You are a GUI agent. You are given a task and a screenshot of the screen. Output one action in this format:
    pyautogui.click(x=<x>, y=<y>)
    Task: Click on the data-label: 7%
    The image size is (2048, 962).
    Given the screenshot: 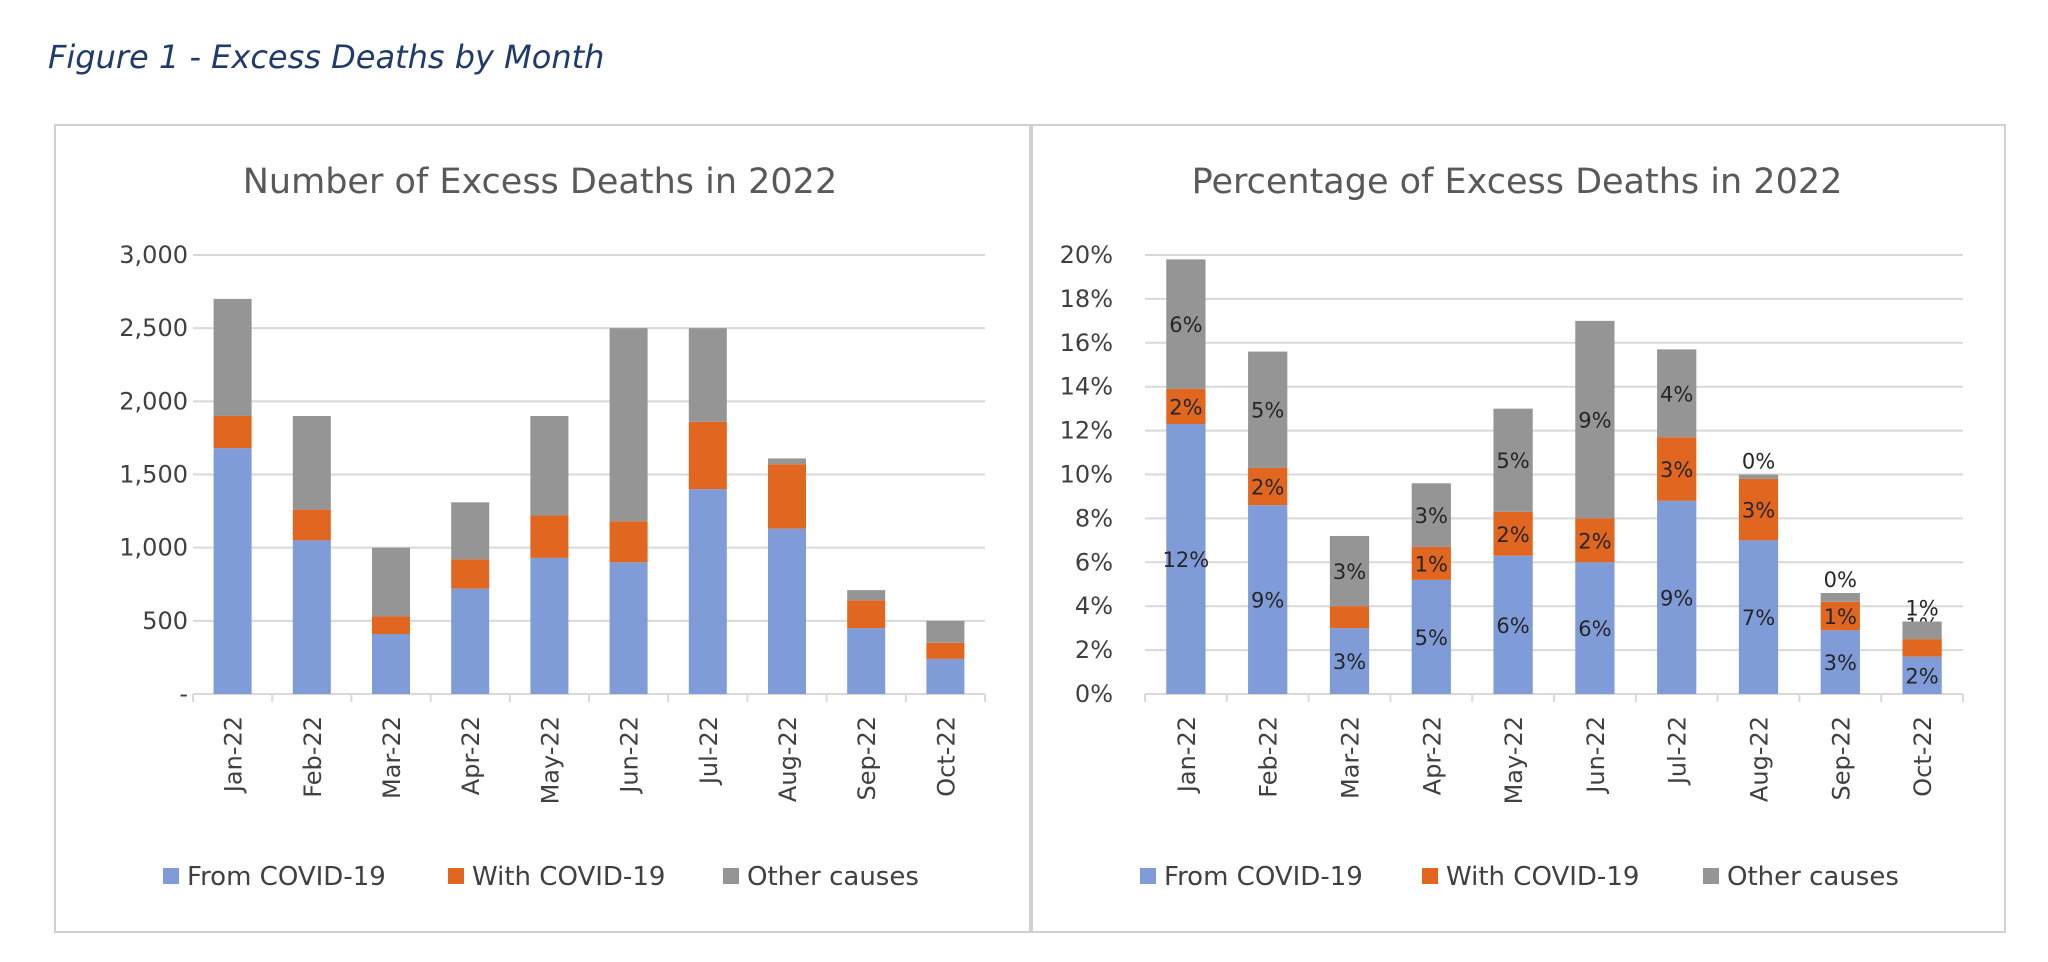 What is the action you would take?
    pyautogui.click(x=1758, y=618)
    